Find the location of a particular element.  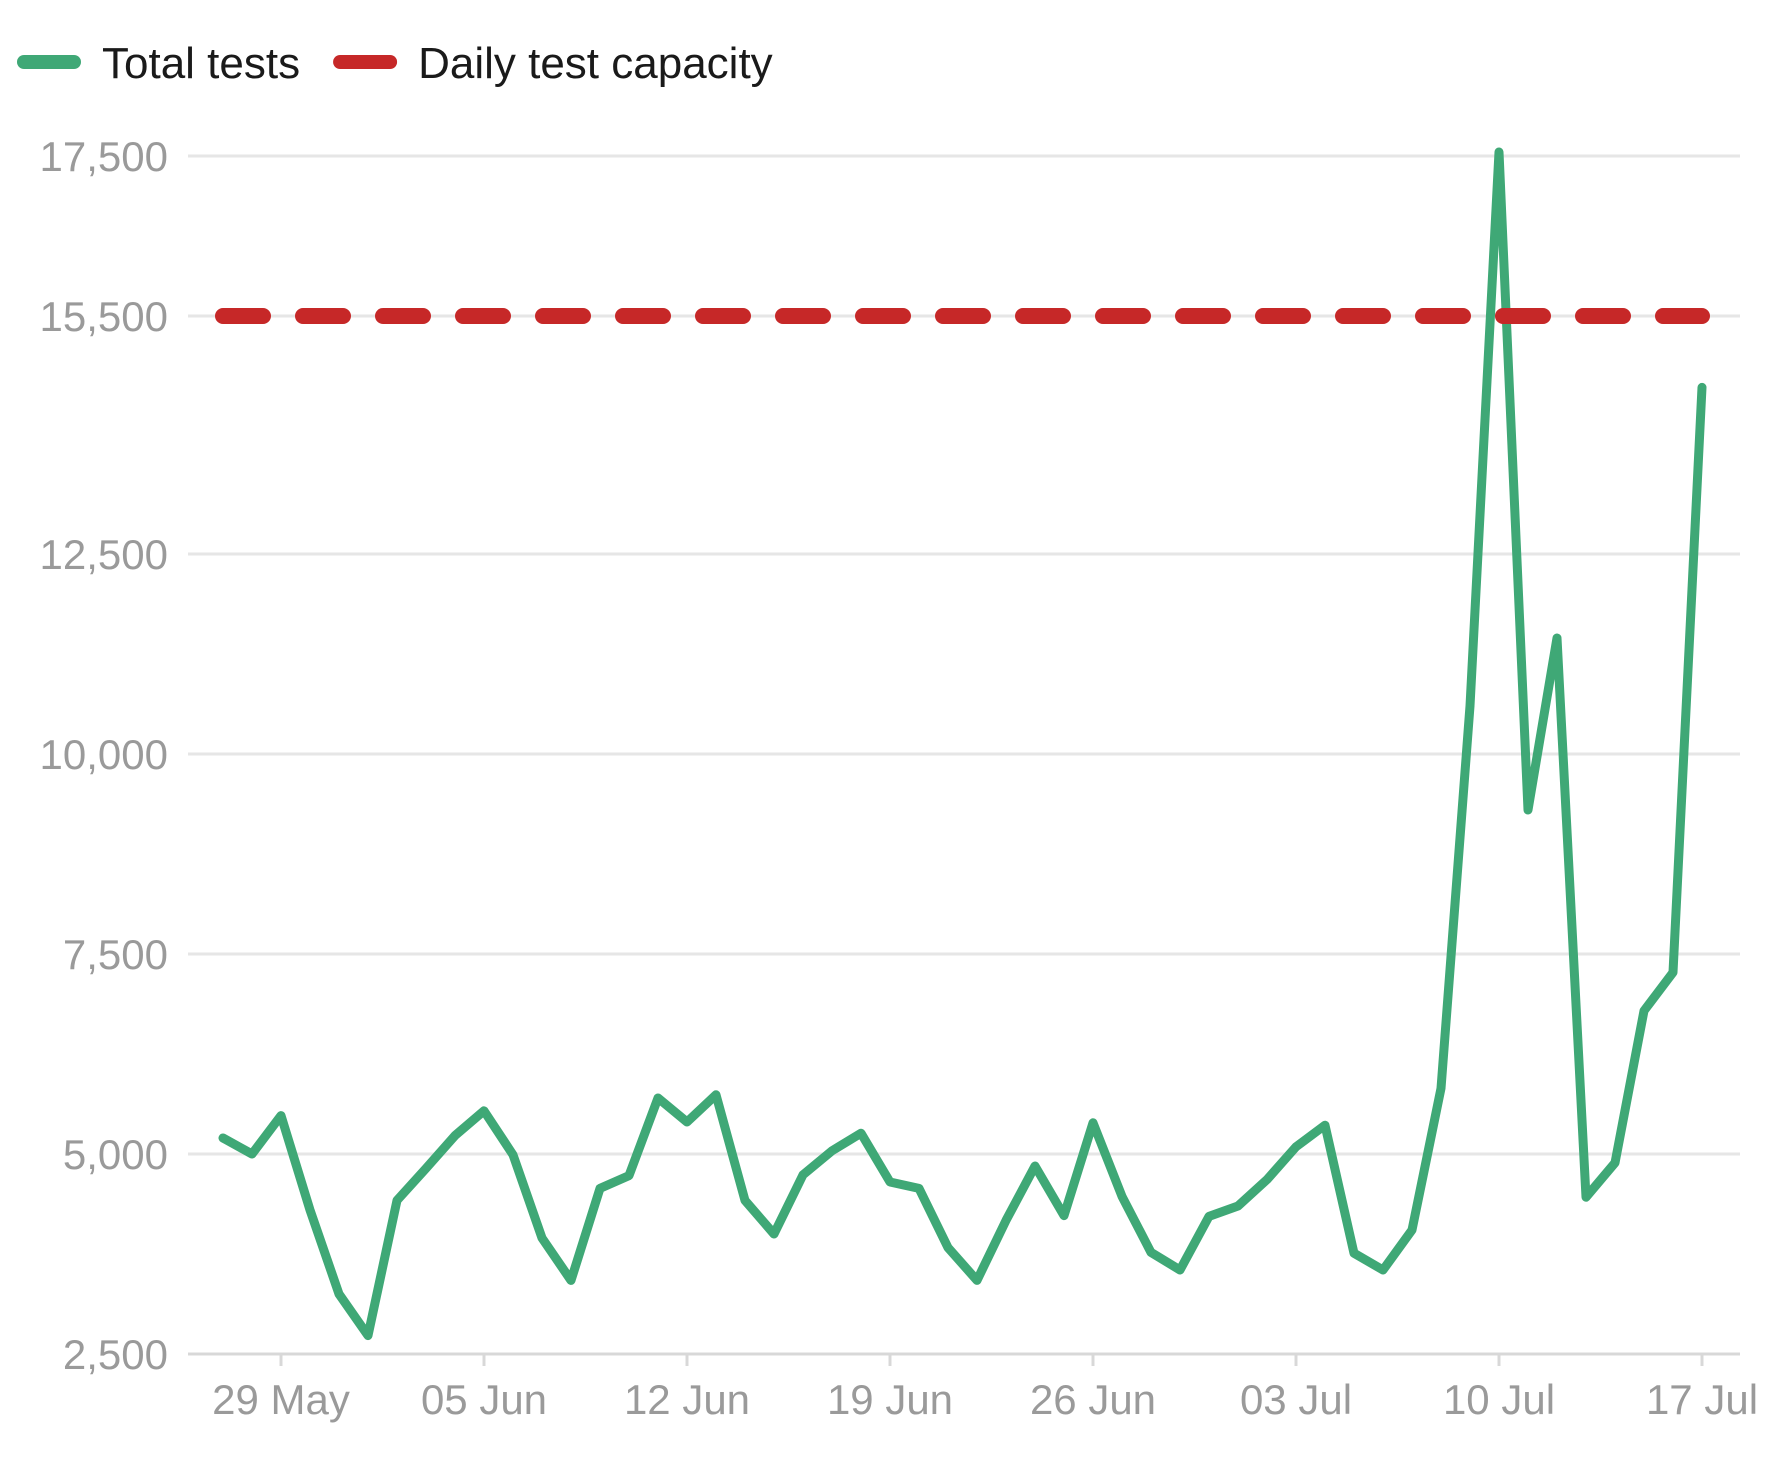

y-tick-label: 7,500 is located at coordinates (115, 954).